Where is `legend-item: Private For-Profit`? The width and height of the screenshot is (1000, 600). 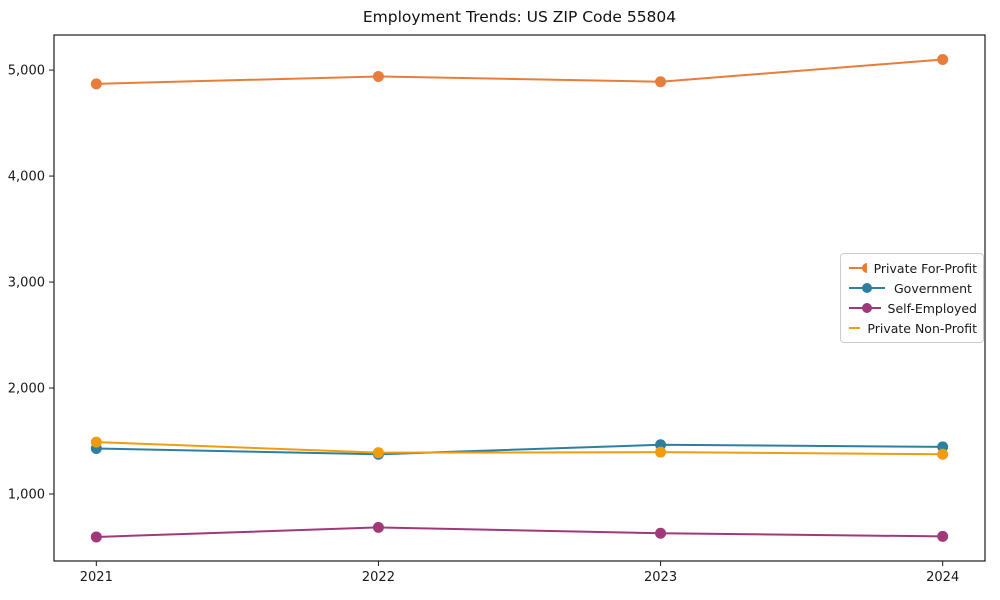
legend-item: Private For-Profit is located at coordinates (912, 268).